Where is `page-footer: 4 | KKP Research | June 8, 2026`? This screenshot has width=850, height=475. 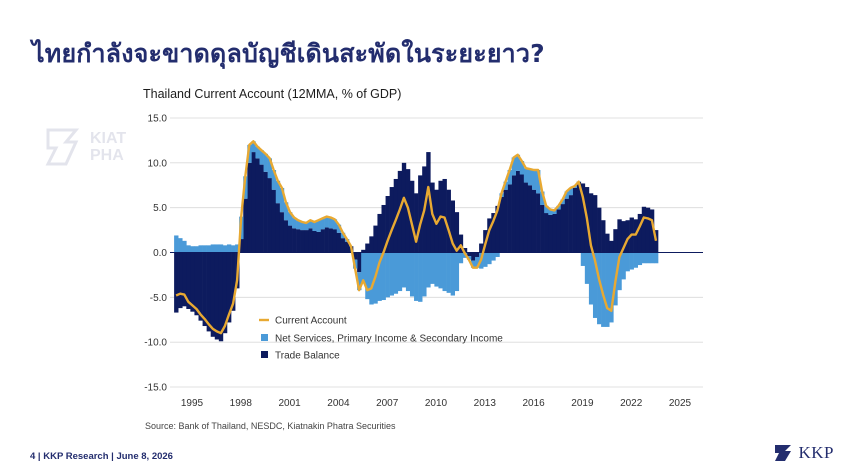
page-footer: 4 | KKP Research | June 8, 2026 is located at coordinates (101, 456).